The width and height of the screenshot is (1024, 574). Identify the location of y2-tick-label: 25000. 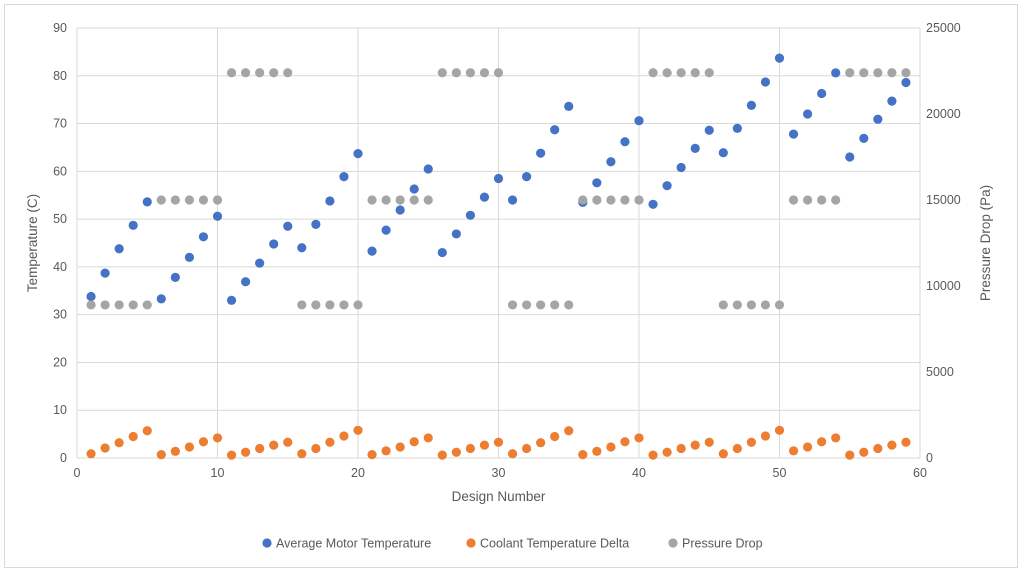
(943, 28).